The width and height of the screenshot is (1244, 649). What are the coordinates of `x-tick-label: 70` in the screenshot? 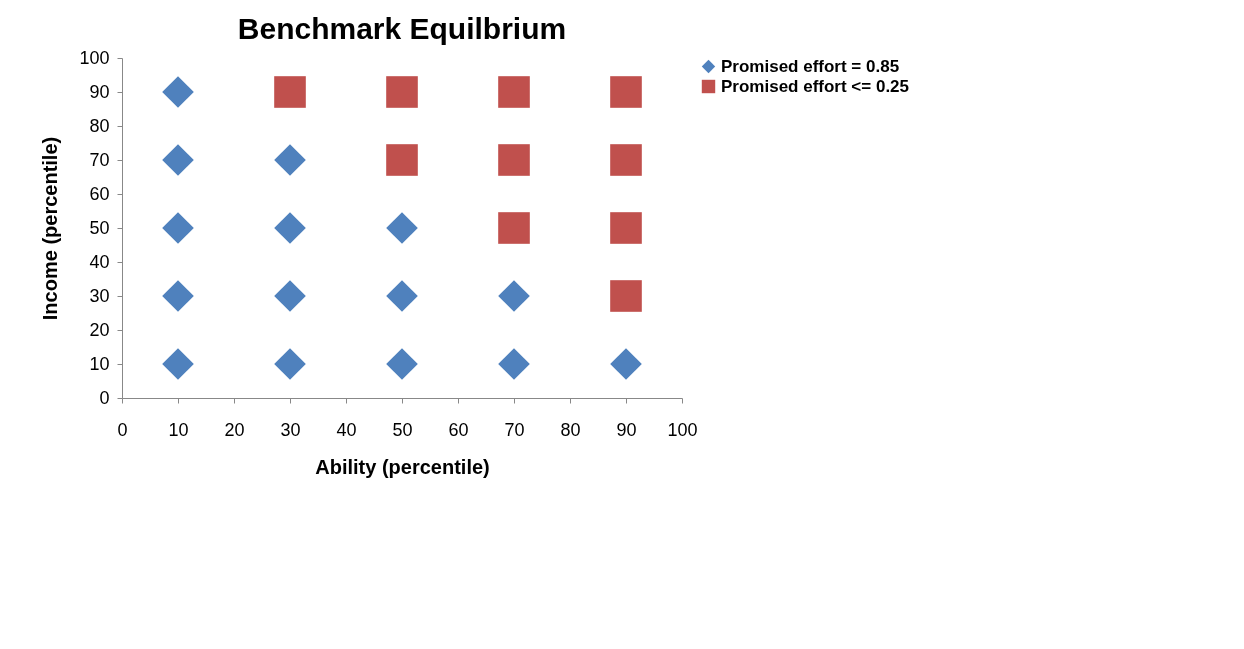 It's located at (514, 429).